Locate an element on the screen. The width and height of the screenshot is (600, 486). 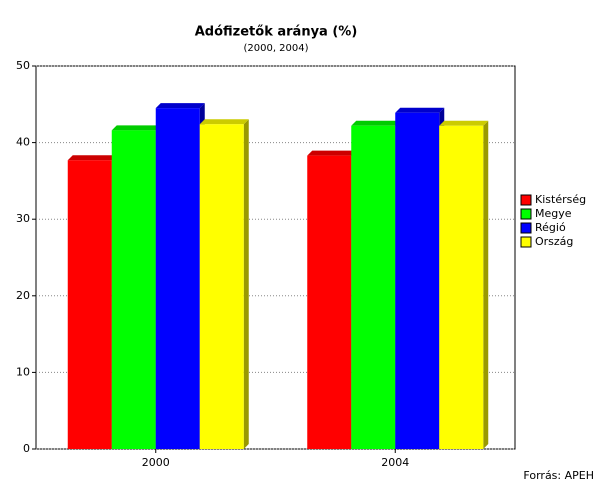
y-tick-label: 0 is located at coordinates (26, 448).